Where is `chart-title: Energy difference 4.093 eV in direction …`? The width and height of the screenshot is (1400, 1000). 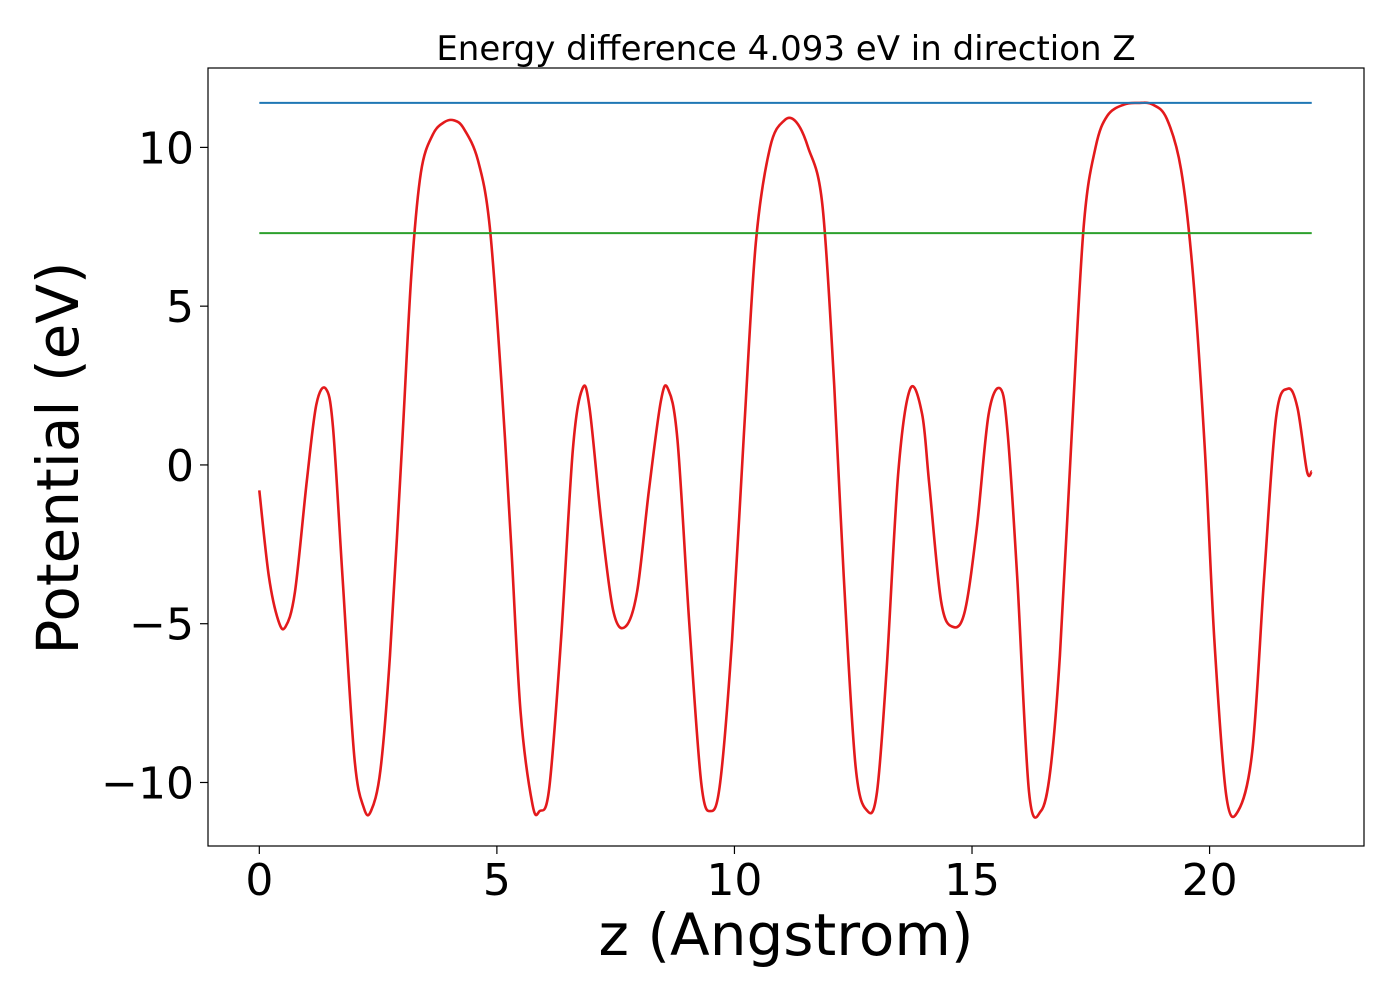
chart-title: Energy difference 4.093 eV in direction … is located at coordinates (785, 49).